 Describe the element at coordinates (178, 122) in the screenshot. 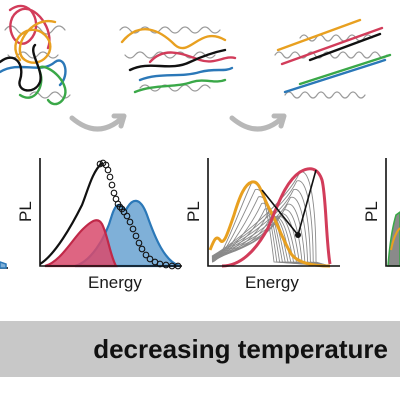

I see `arrows` at that location.